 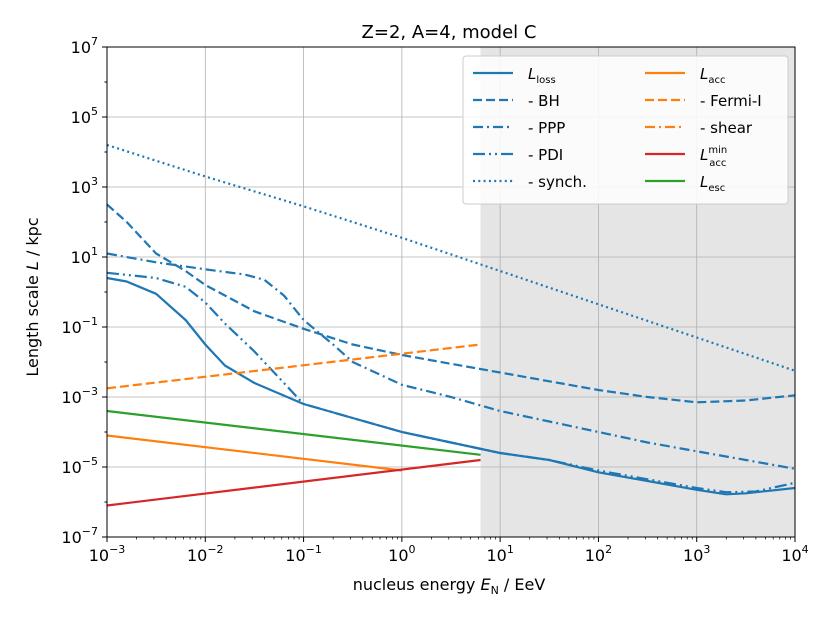 I want to click on legend-label-fermi: - Fermi-I, so click(x=731, y=101).